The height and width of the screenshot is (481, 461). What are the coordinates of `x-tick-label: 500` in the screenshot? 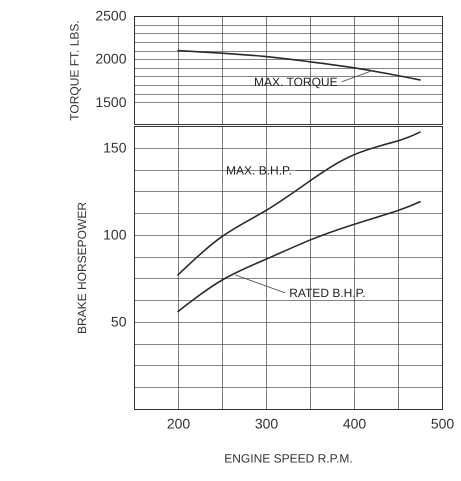 It's located at (442, 424).